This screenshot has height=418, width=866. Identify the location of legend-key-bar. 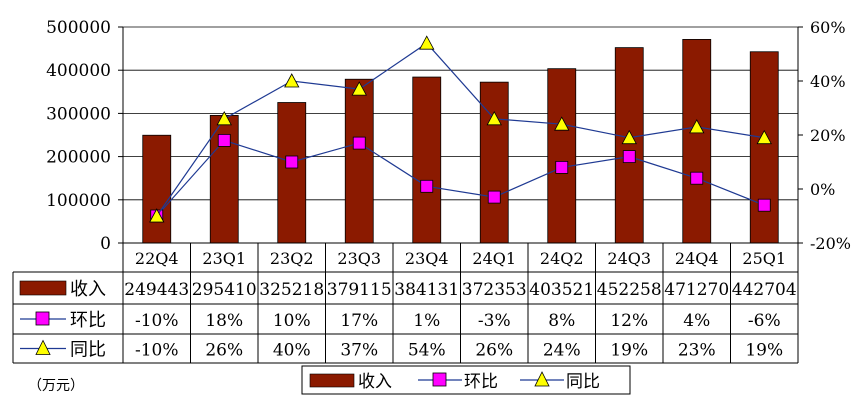
(332, 380).